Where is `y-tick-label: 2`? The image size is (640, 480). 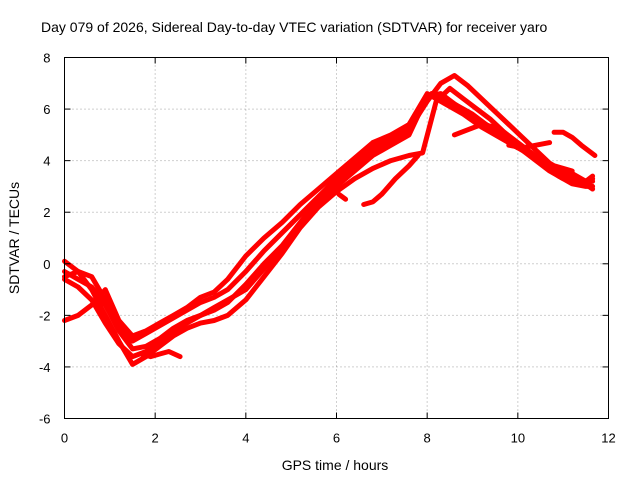 y-tick-label: 2 is located at coordinates (46, 212).